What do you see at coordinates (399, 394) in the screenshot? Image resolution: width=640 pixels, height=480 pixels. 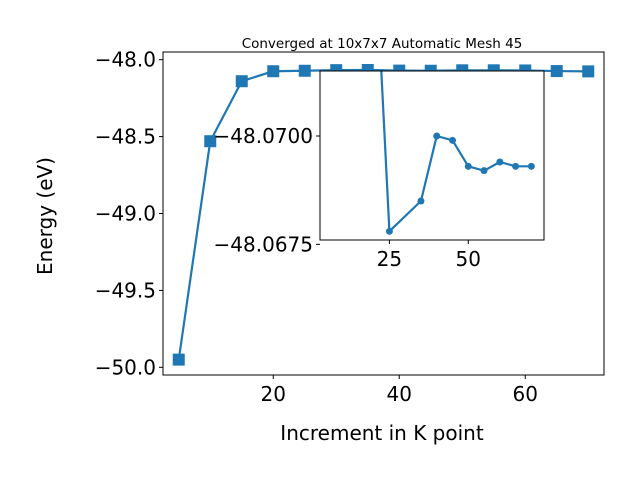 I see `main-x-tick-label: 40` at bounding box center [399, 394].